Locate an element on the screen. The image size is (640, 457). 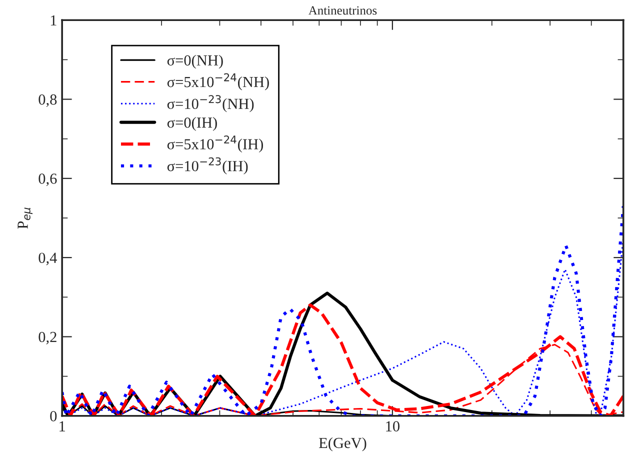
y-tick-label: 0,8 is located at coordinates (47, 100).